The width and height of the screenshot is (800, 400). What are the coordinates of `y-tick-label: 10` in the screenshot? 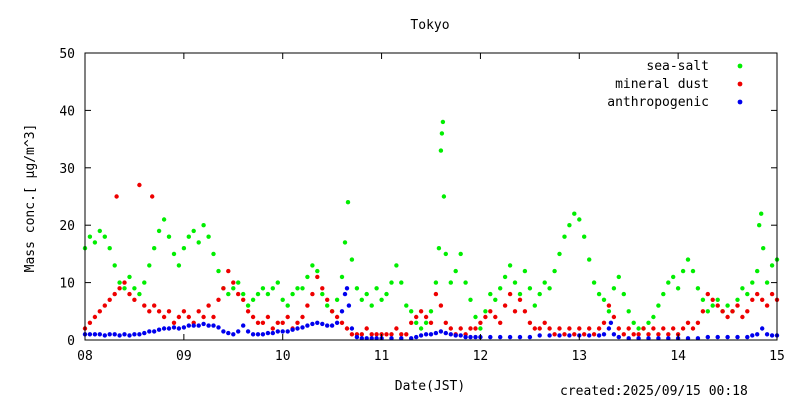 It's located at (67, 284).